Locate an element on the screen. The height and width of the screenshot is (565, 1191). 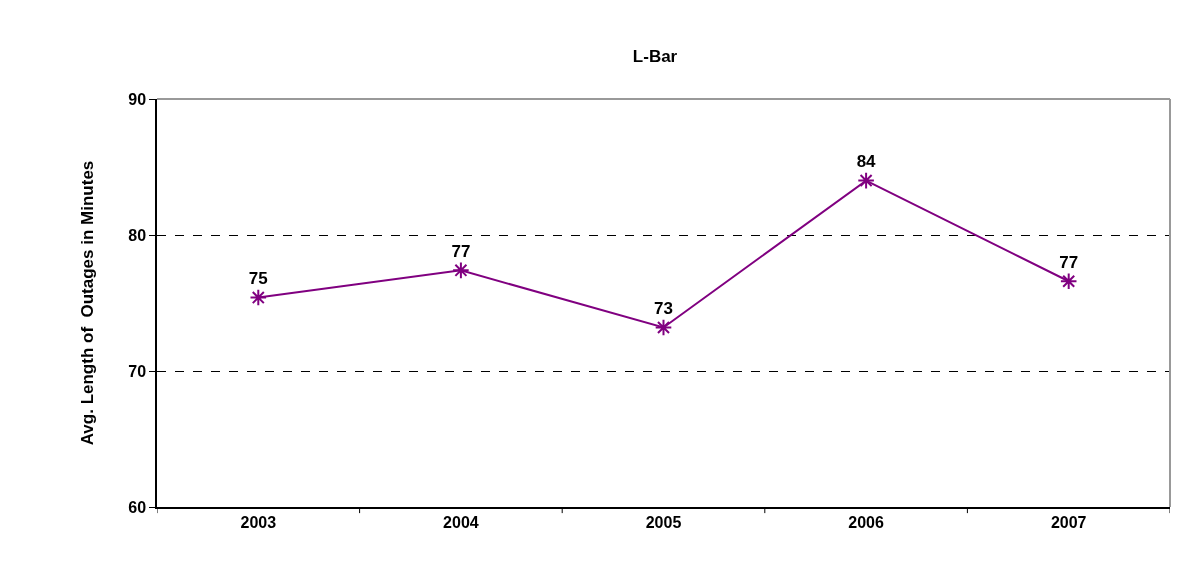
y-tick-label: 70 is located at coordinates (137, 371).